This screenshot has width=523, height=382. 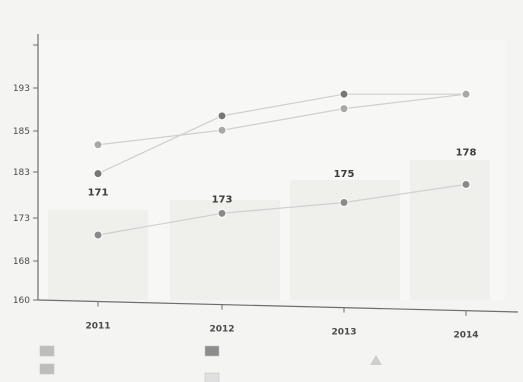 I want to click on legend, so click(x=210, y=363).